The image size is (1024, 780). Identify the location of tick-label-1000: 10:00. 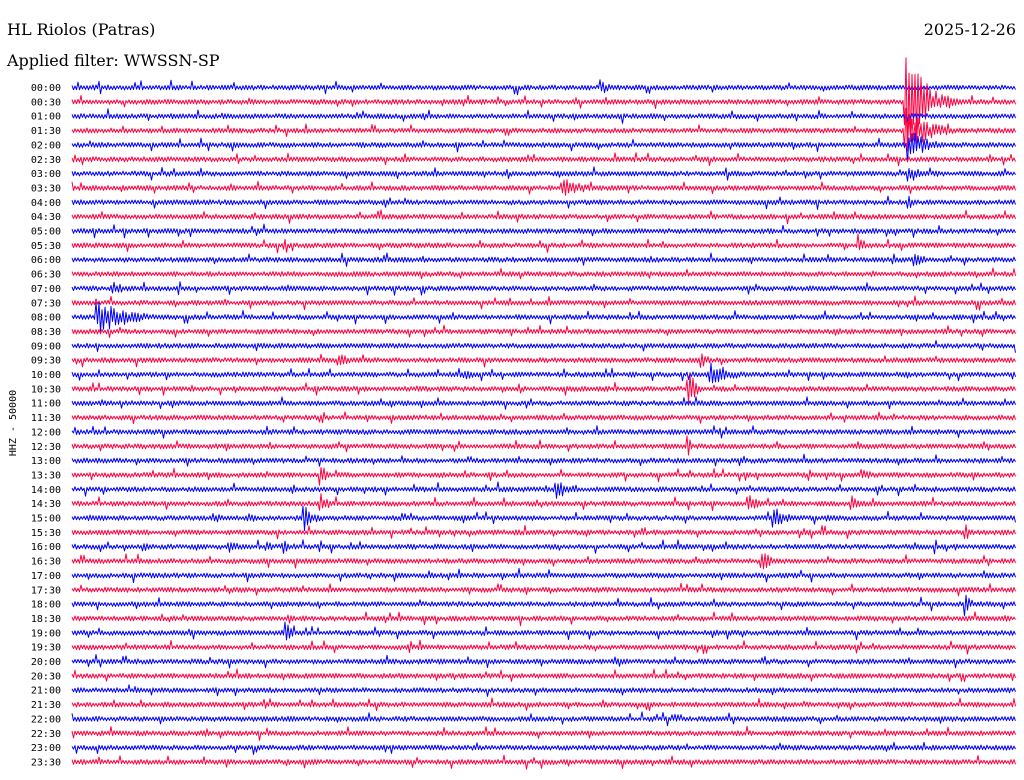
(46, 375).